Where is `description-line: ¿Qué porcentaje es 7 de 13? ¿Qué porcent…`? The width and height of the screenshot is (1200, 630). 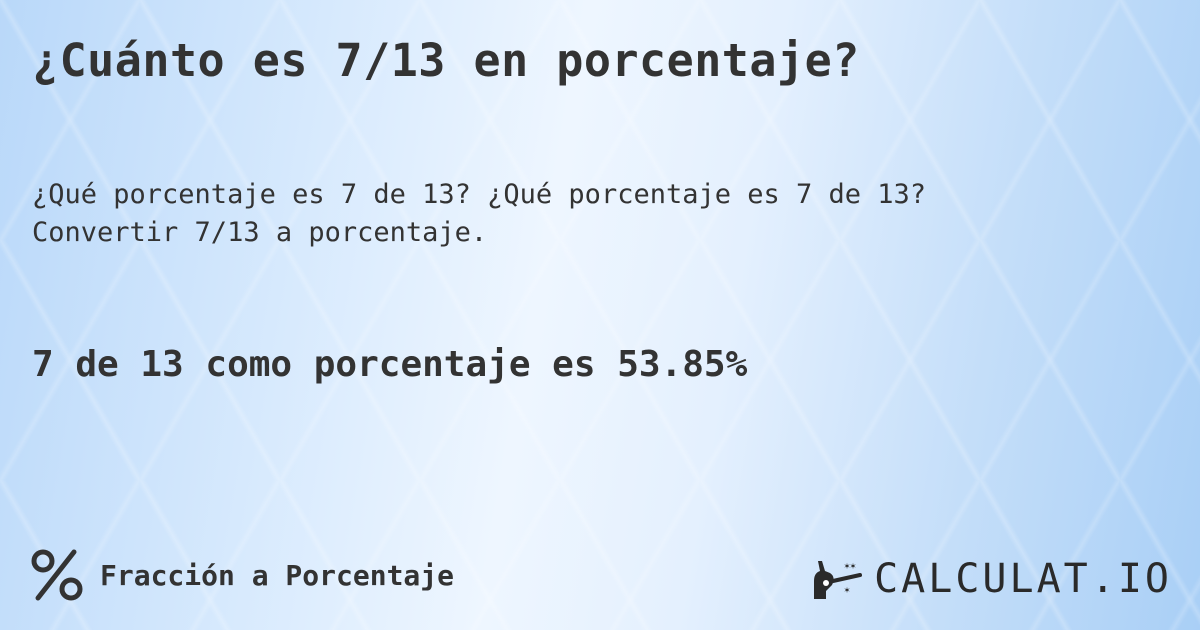 description-line: ¿Qué porcentaje es 7 de 13? ¿Qué porcent… is located at coordinates (479, 194).